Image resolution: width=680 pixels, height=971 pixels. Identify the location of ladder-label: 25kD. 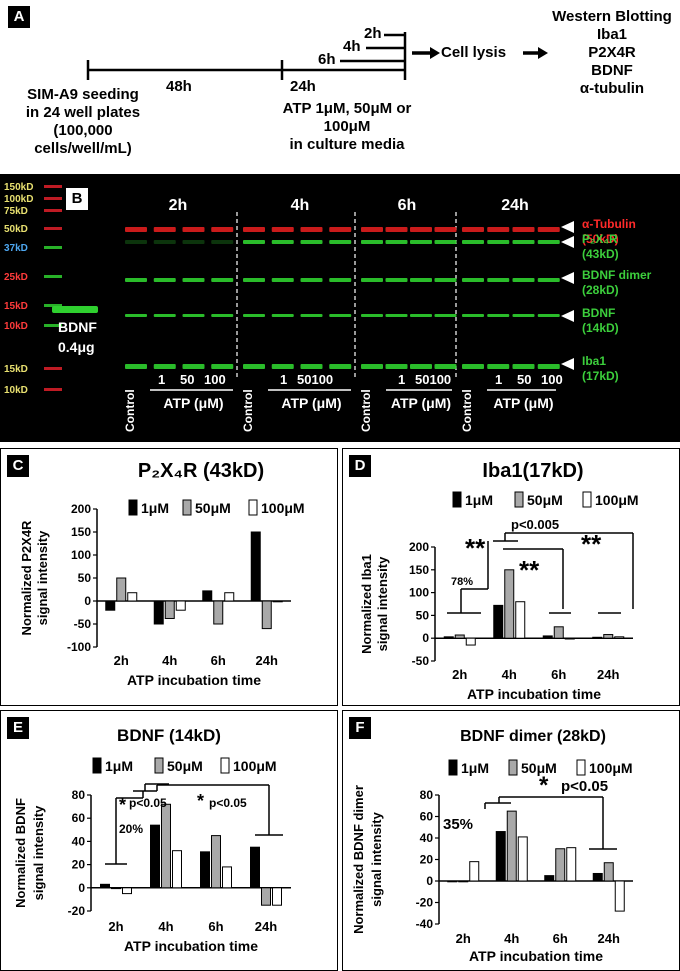
(16, 277).